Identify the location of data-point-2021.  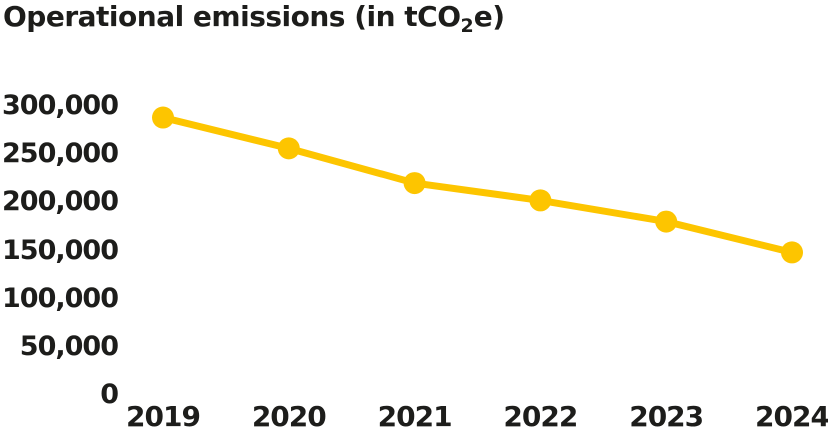
(414, 183).